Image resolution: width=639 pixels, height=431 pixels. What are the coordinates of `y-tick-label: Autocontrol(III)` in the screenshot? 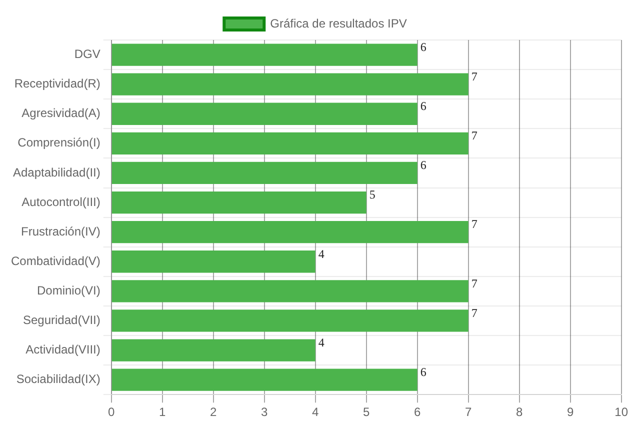 It's located at (61, 201).